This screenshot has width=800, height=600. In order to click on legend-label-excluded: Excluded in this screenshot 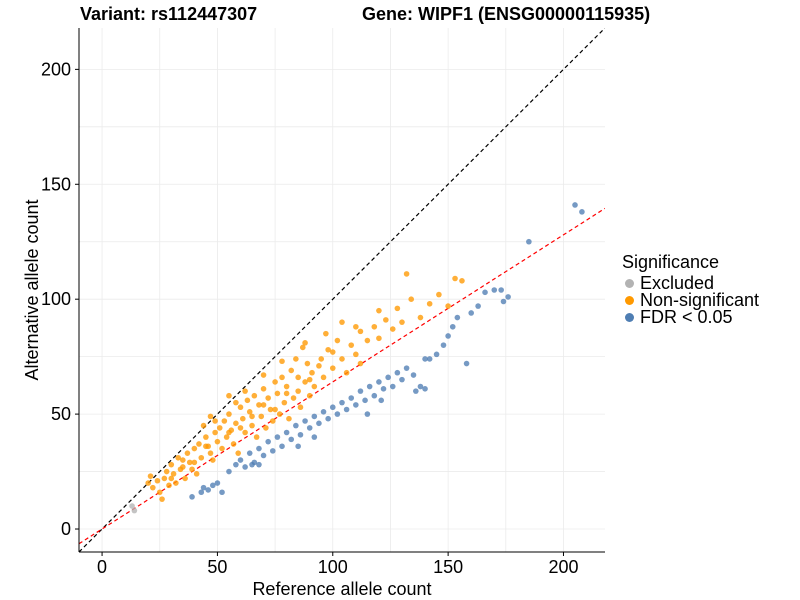, I will do `click(677, 283)`.